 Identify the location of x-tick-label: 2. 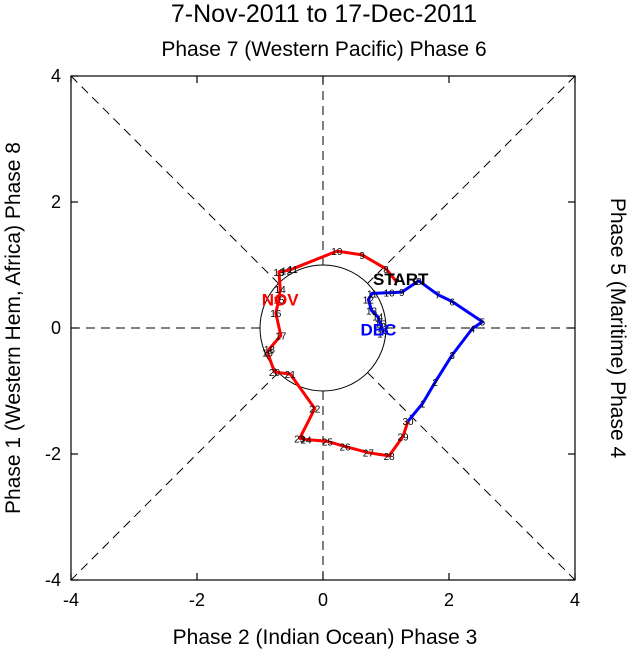
(449, 600).